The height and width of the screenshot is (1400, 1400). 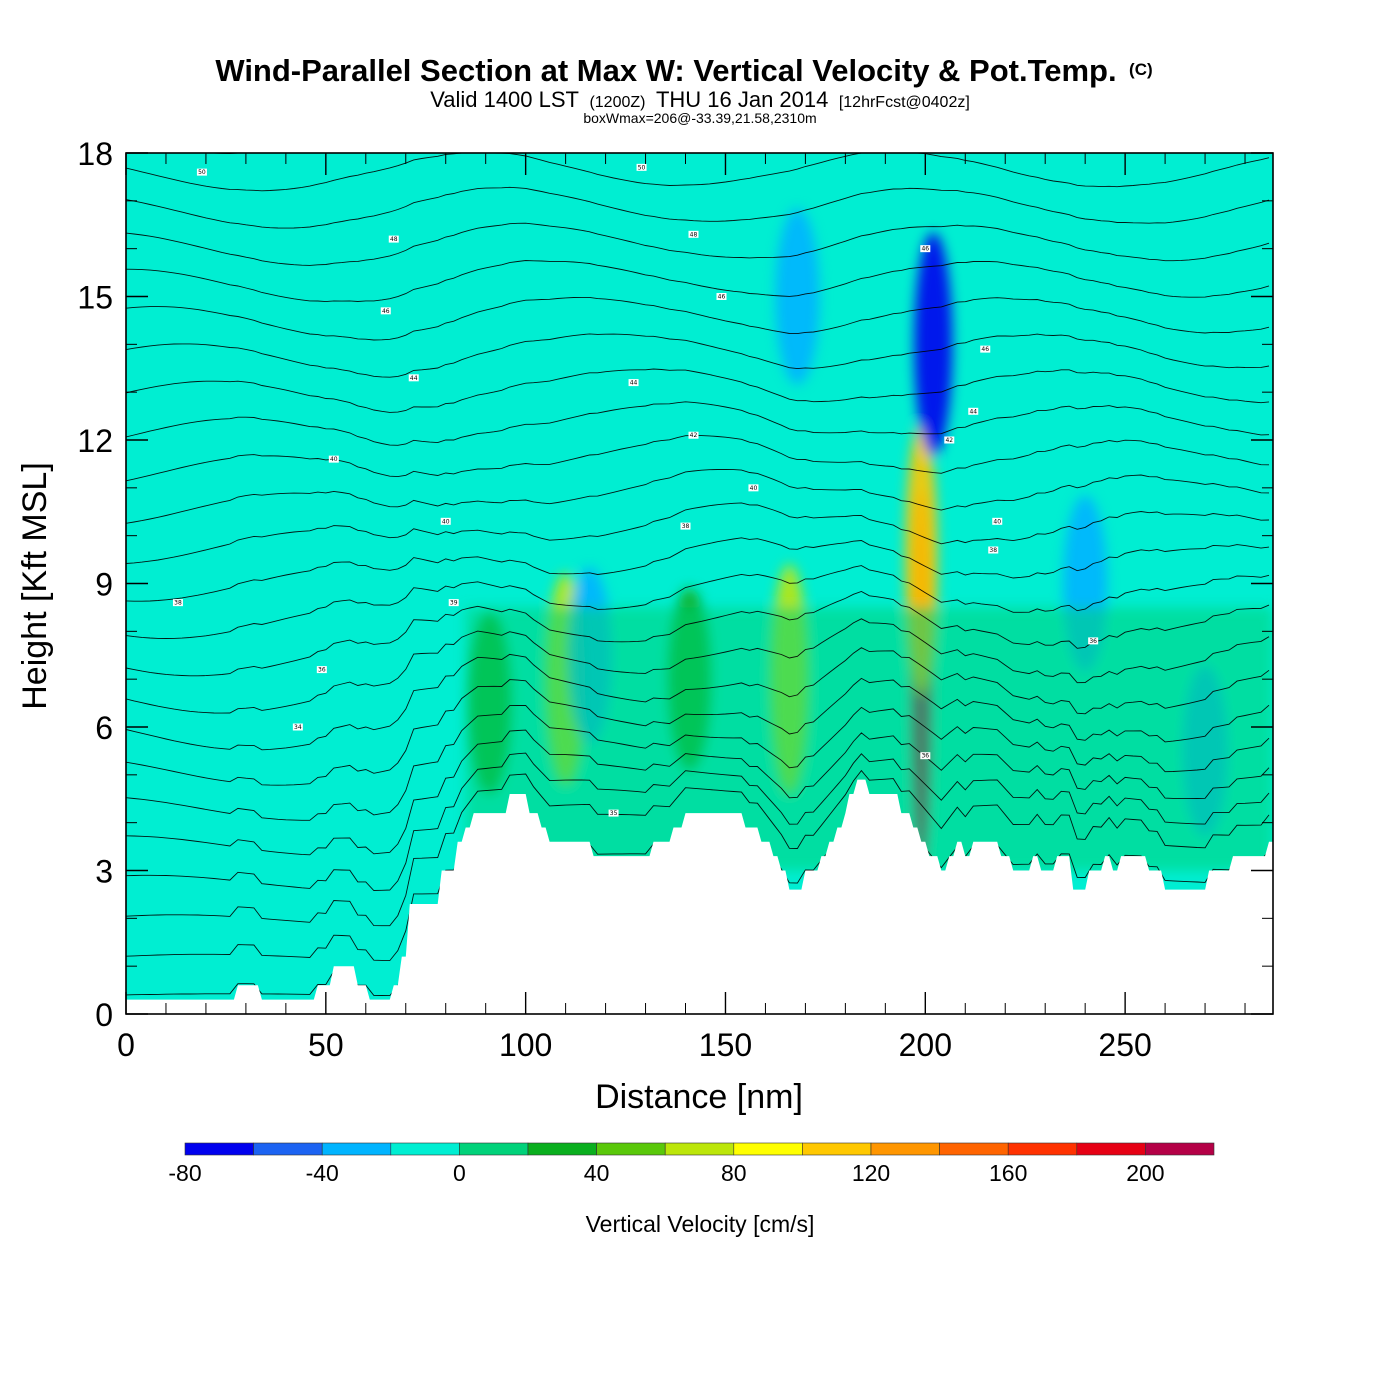 I want to click on subtitle-forecast: [12hrFcst@0402z], so click(x=904, y=102).